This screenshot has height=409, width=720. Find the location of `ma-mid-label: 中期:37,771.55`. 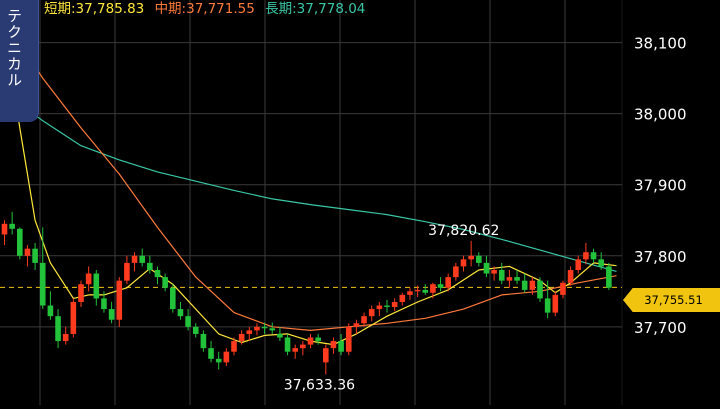

ma-mid-label: 中期:37,771.55 is located at coordinates (204, 9).